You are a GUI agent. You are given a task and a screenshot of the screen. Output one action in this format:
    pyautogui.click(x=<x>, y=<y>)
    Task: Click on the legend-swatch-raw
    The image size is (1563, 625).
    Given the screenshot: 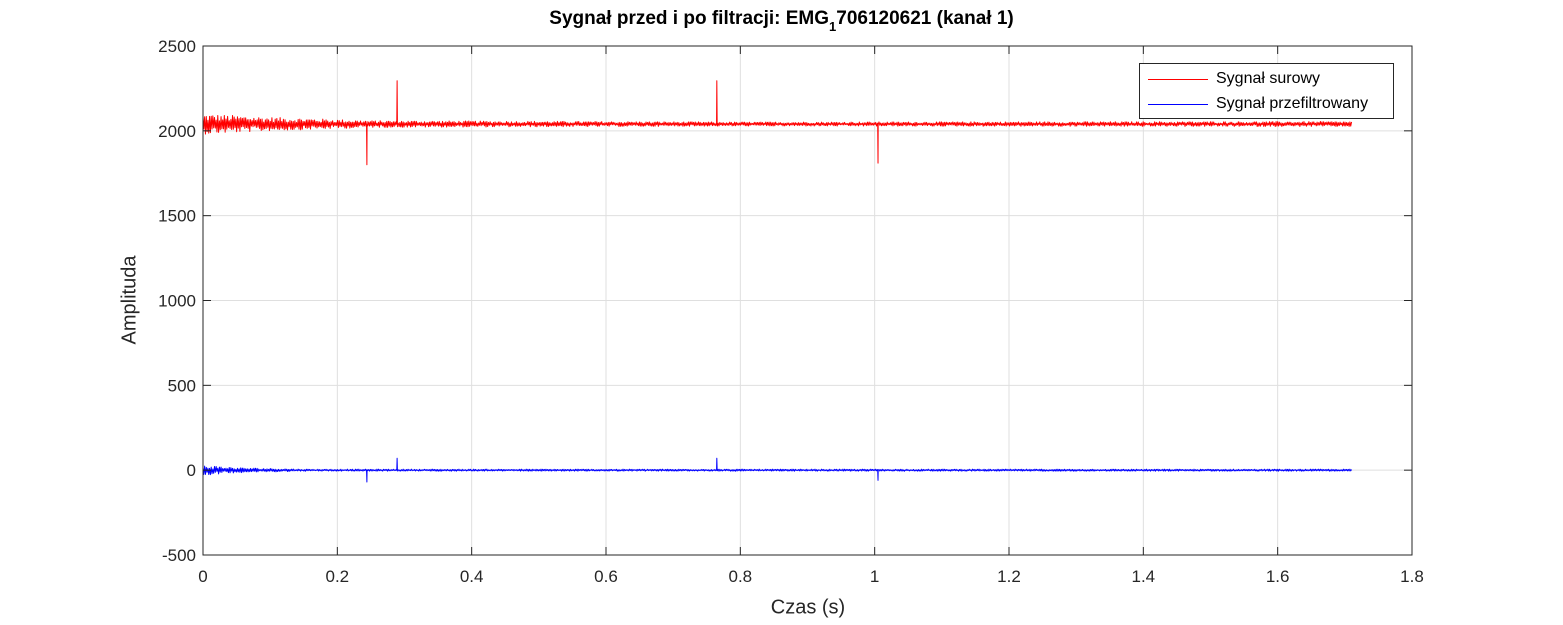 What is the action you would take?
    pyautogui.click(x=1178, y=79)
    